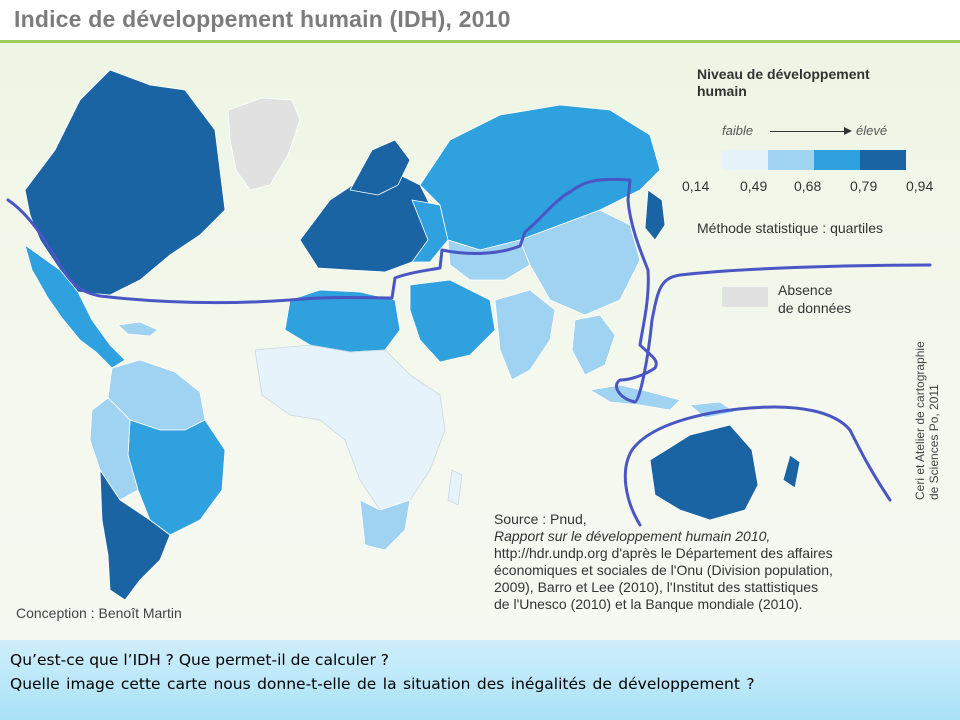  What do you see at coordinates (593, 345) in the screenshot?
I see `region-southeast-asia` at bounding box center [593, 345].